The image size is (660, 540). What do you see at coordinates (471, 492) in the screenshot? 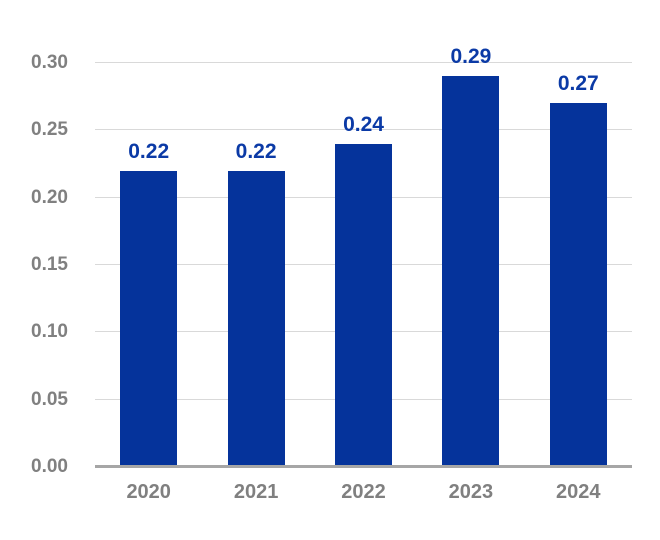
I see `x-axis-category-label: 2023` at bounding box center [471, 492].